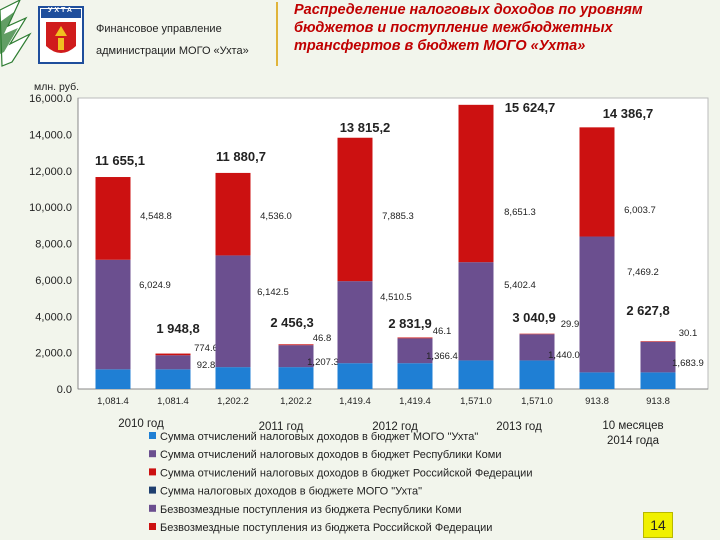 This screenshot has width=720, height=540. What do you see at coordinates (520, 285) in the screenshot?
I see `data-label: 5,402.4` at bounding box center [520, 285].